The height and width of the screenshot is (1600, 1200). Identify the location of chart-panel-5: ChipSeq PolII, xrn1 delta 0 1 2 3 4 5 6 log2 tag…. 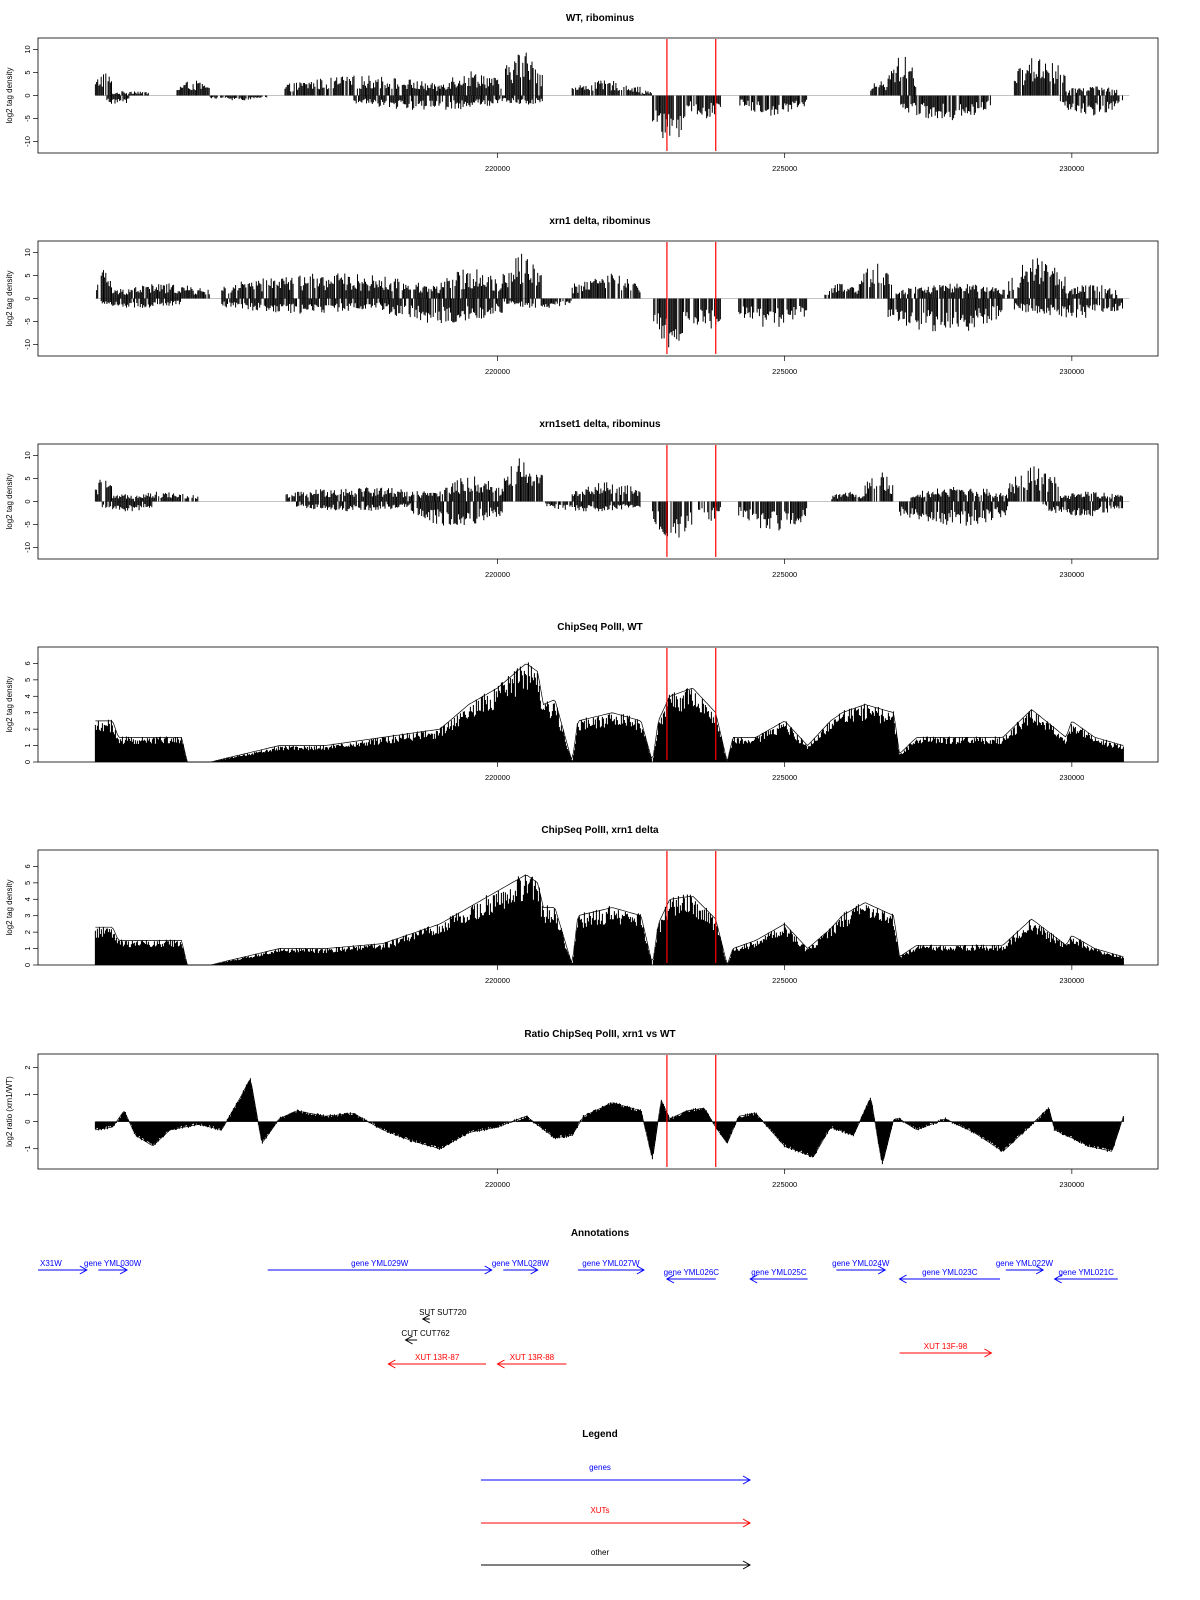
(582, 905).